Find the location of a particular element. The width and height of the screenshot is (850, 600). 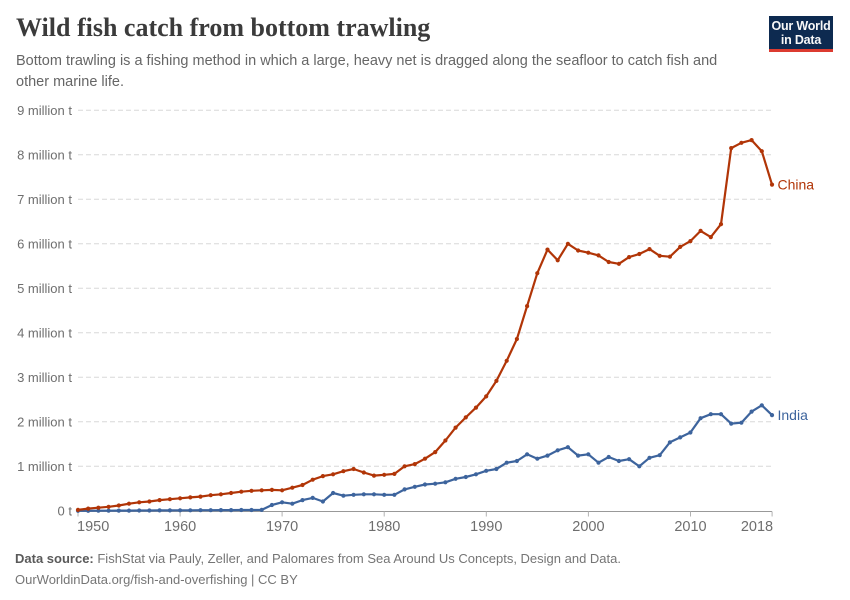

svg-text: 4 million t is located at coordinates (44, 332).